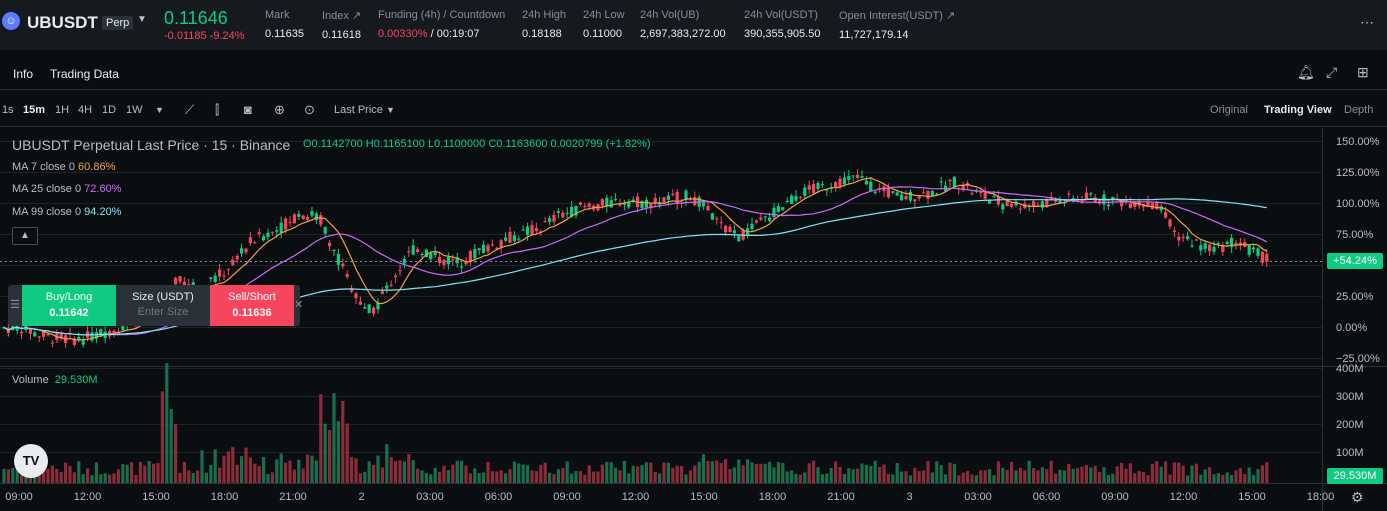 This screenshot has height=511, width=1387. What do you see at coordinates (1047, 497) in the screenshot?
I see `time-axis-label: 06:00` at bounding box center [1047, 497].